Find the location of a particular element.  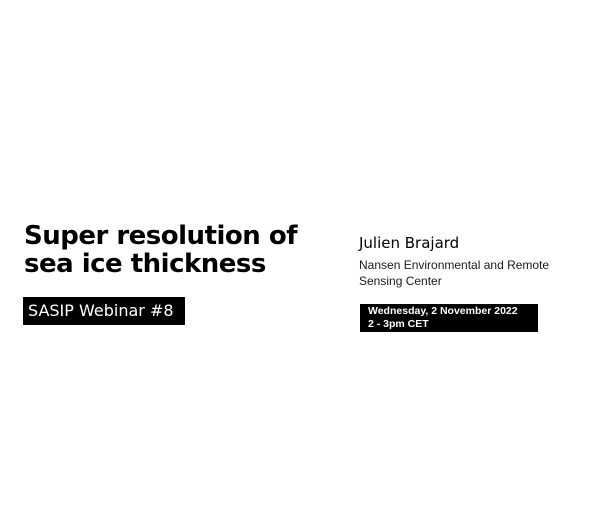

event-time: 2 - 3pm CET is located at coordinates (398, 324).